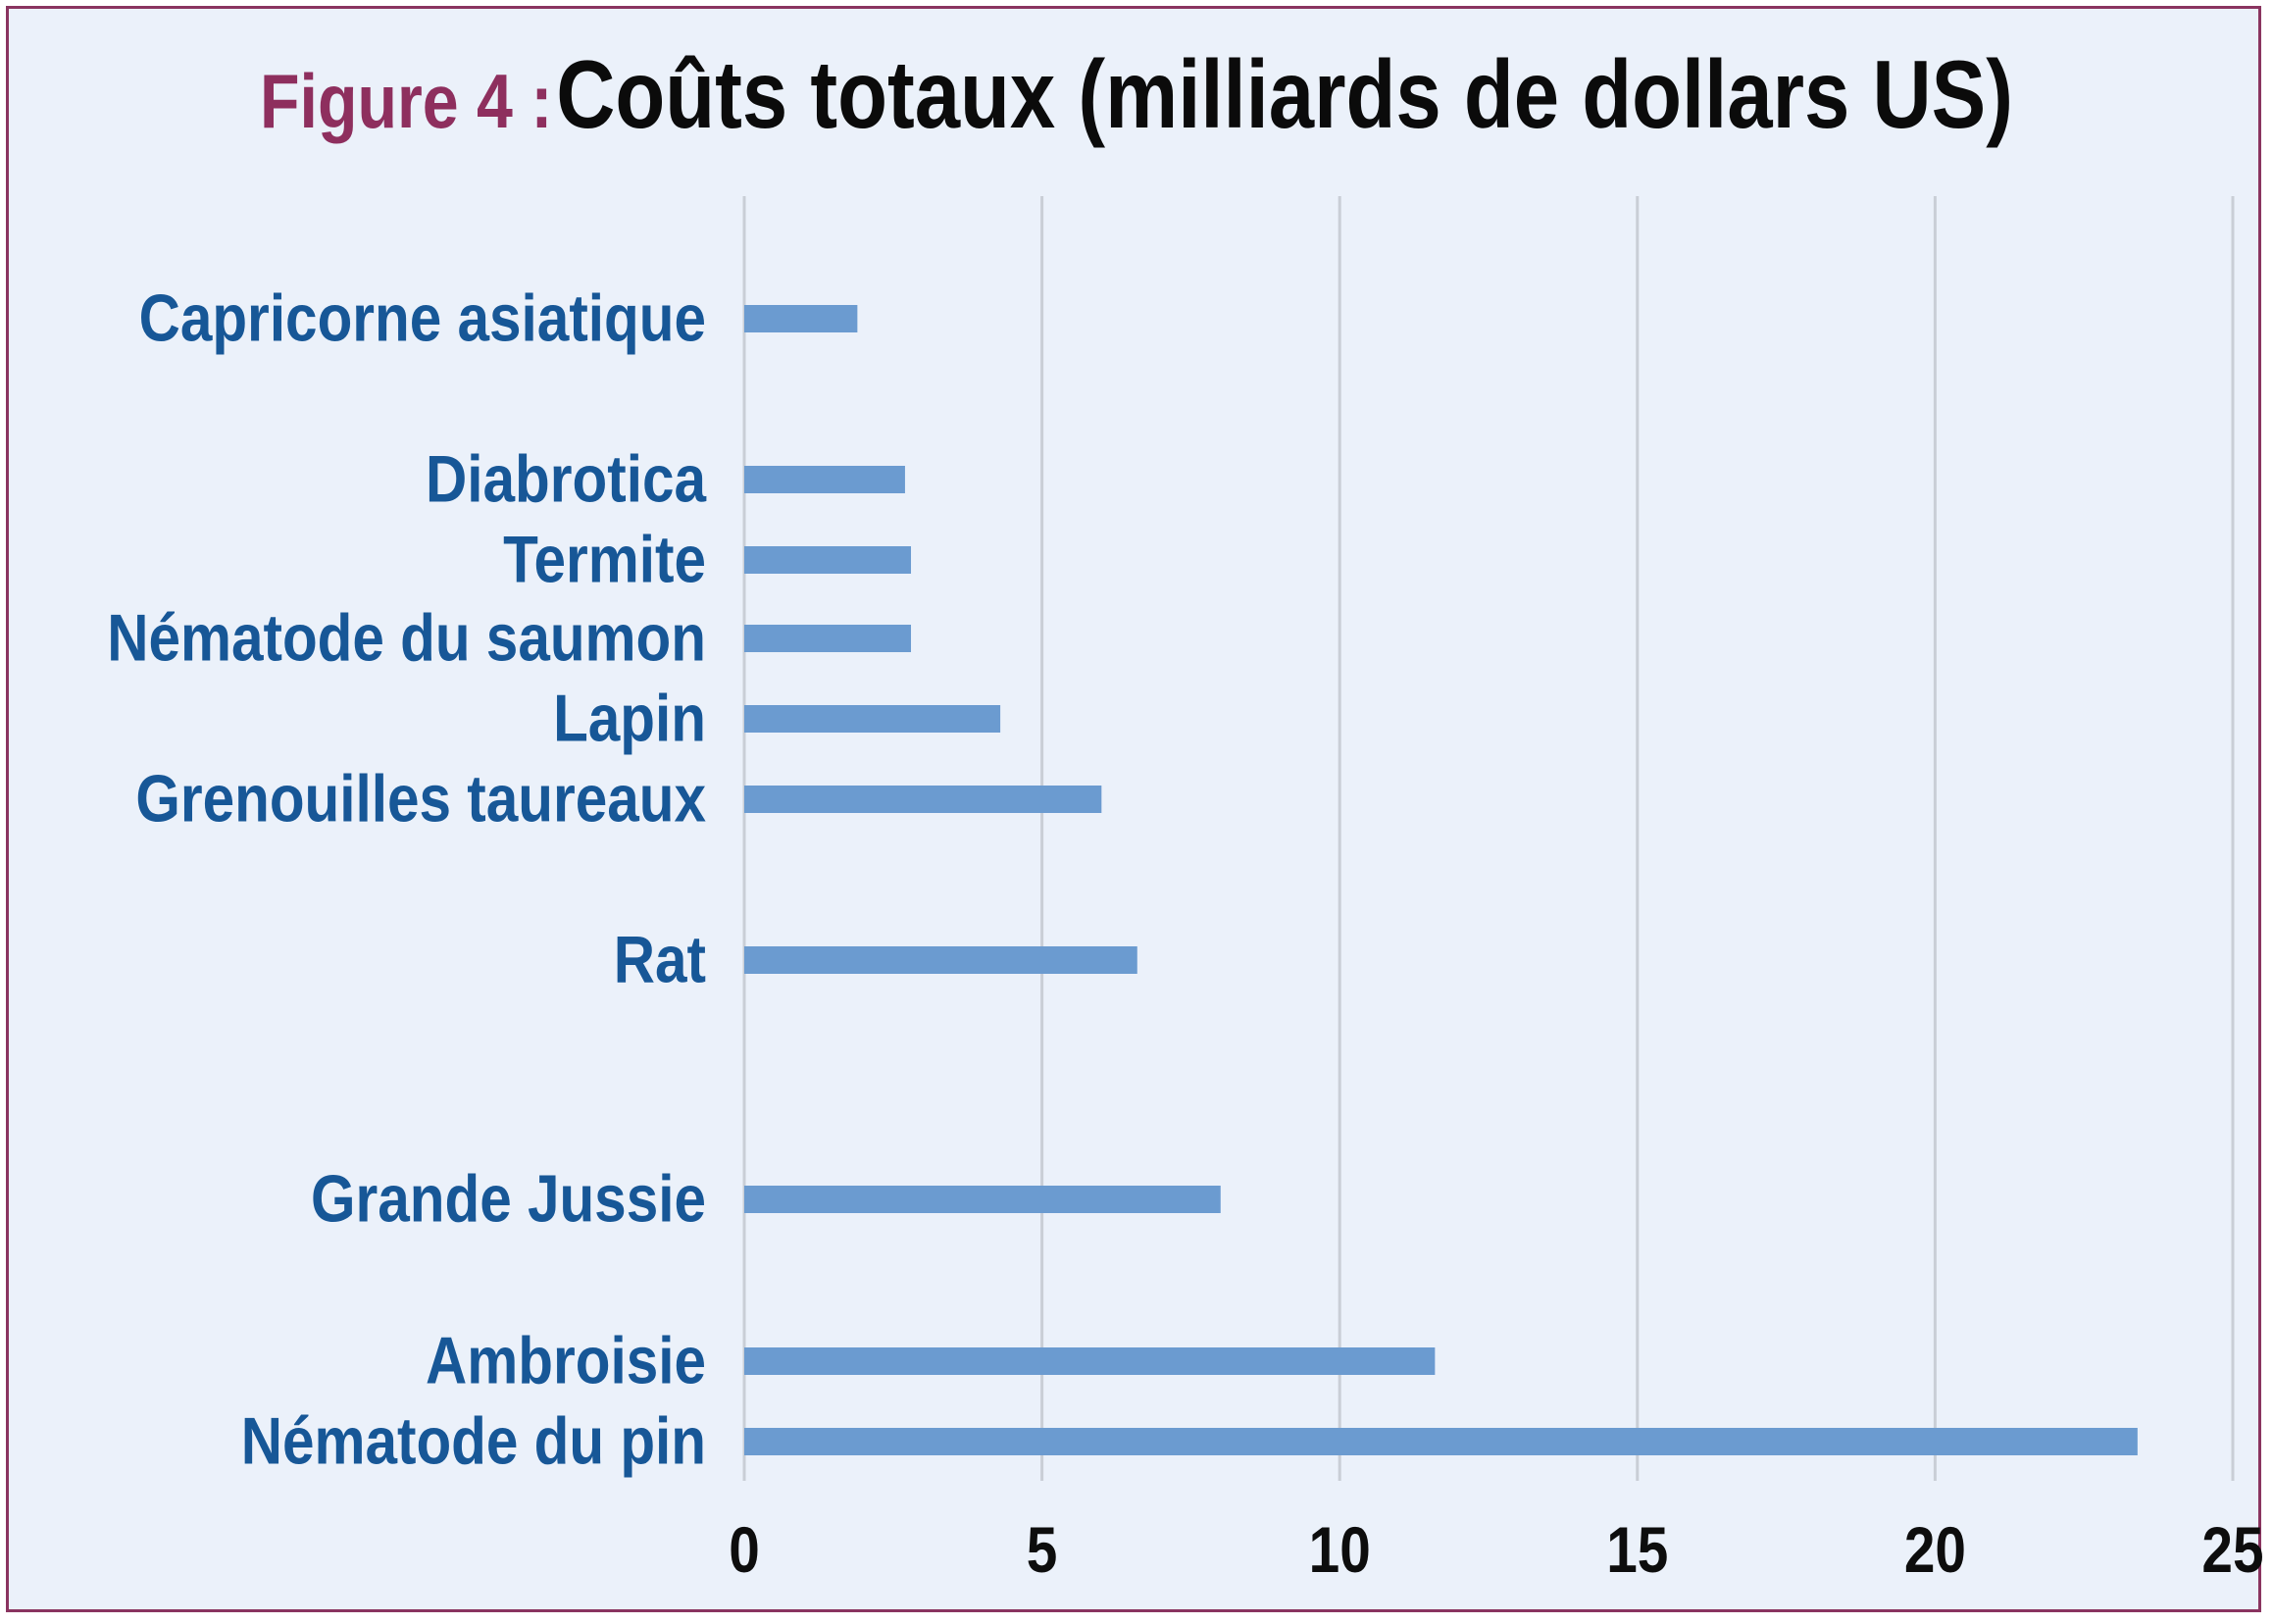 This screenshot has width=2273, height=1624. I want to click on x-tick-label: 0, so click(744, 1550).